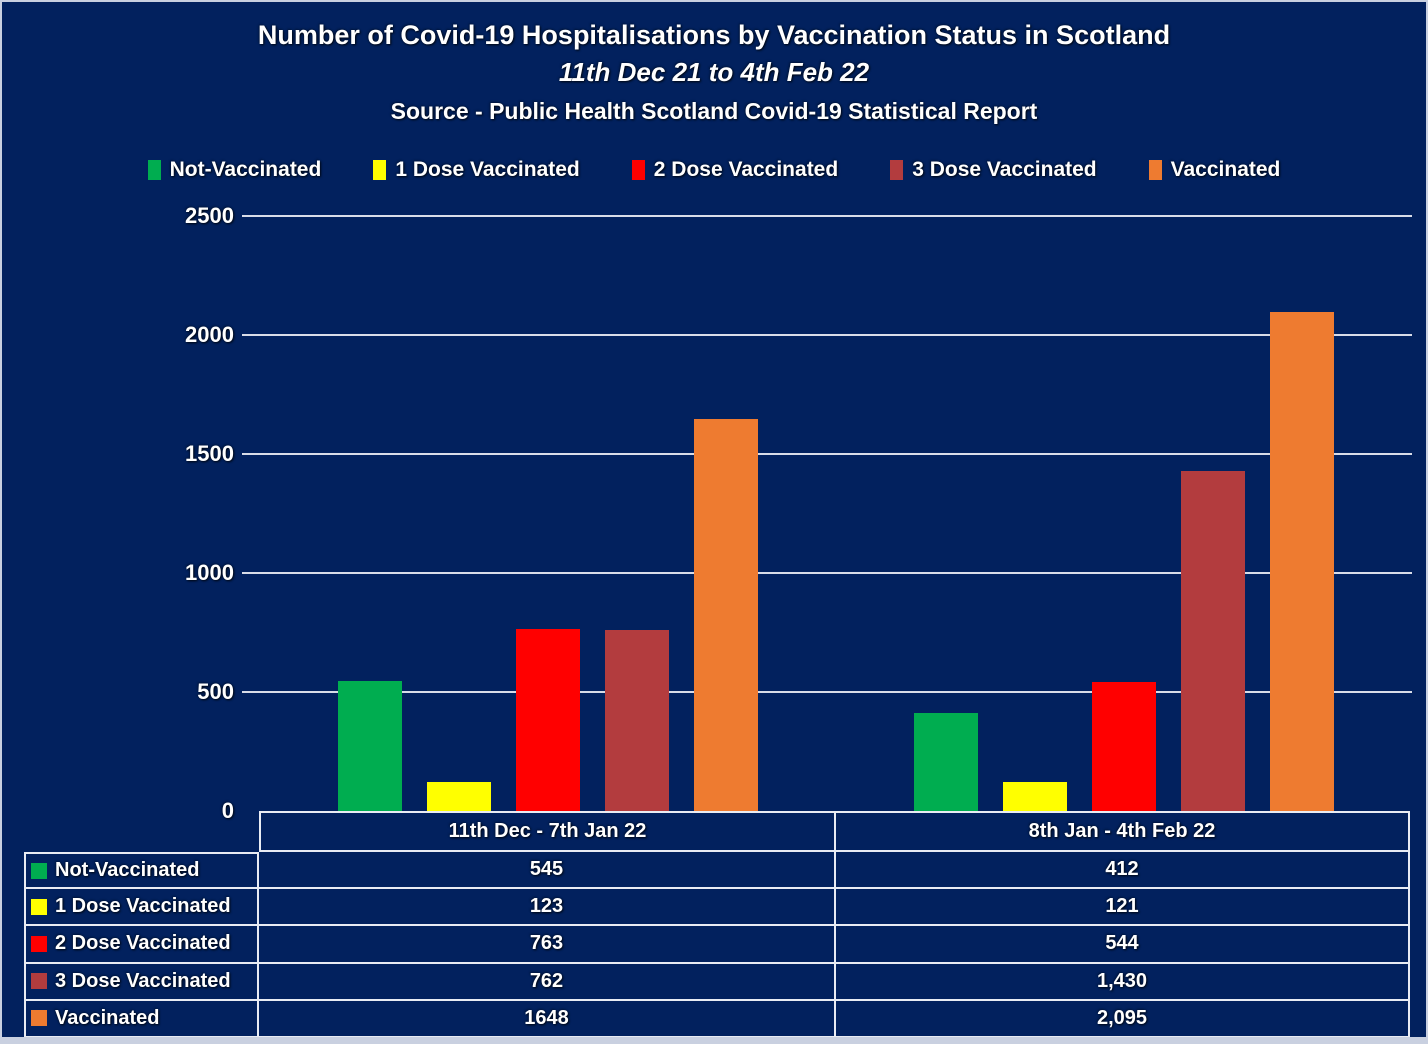 The image size is (1428, 1044). What do you see at coordinates (1123, 1018) in the screenshot?
I see `table-value: 2,095` at bounding box center [1123, 1018].